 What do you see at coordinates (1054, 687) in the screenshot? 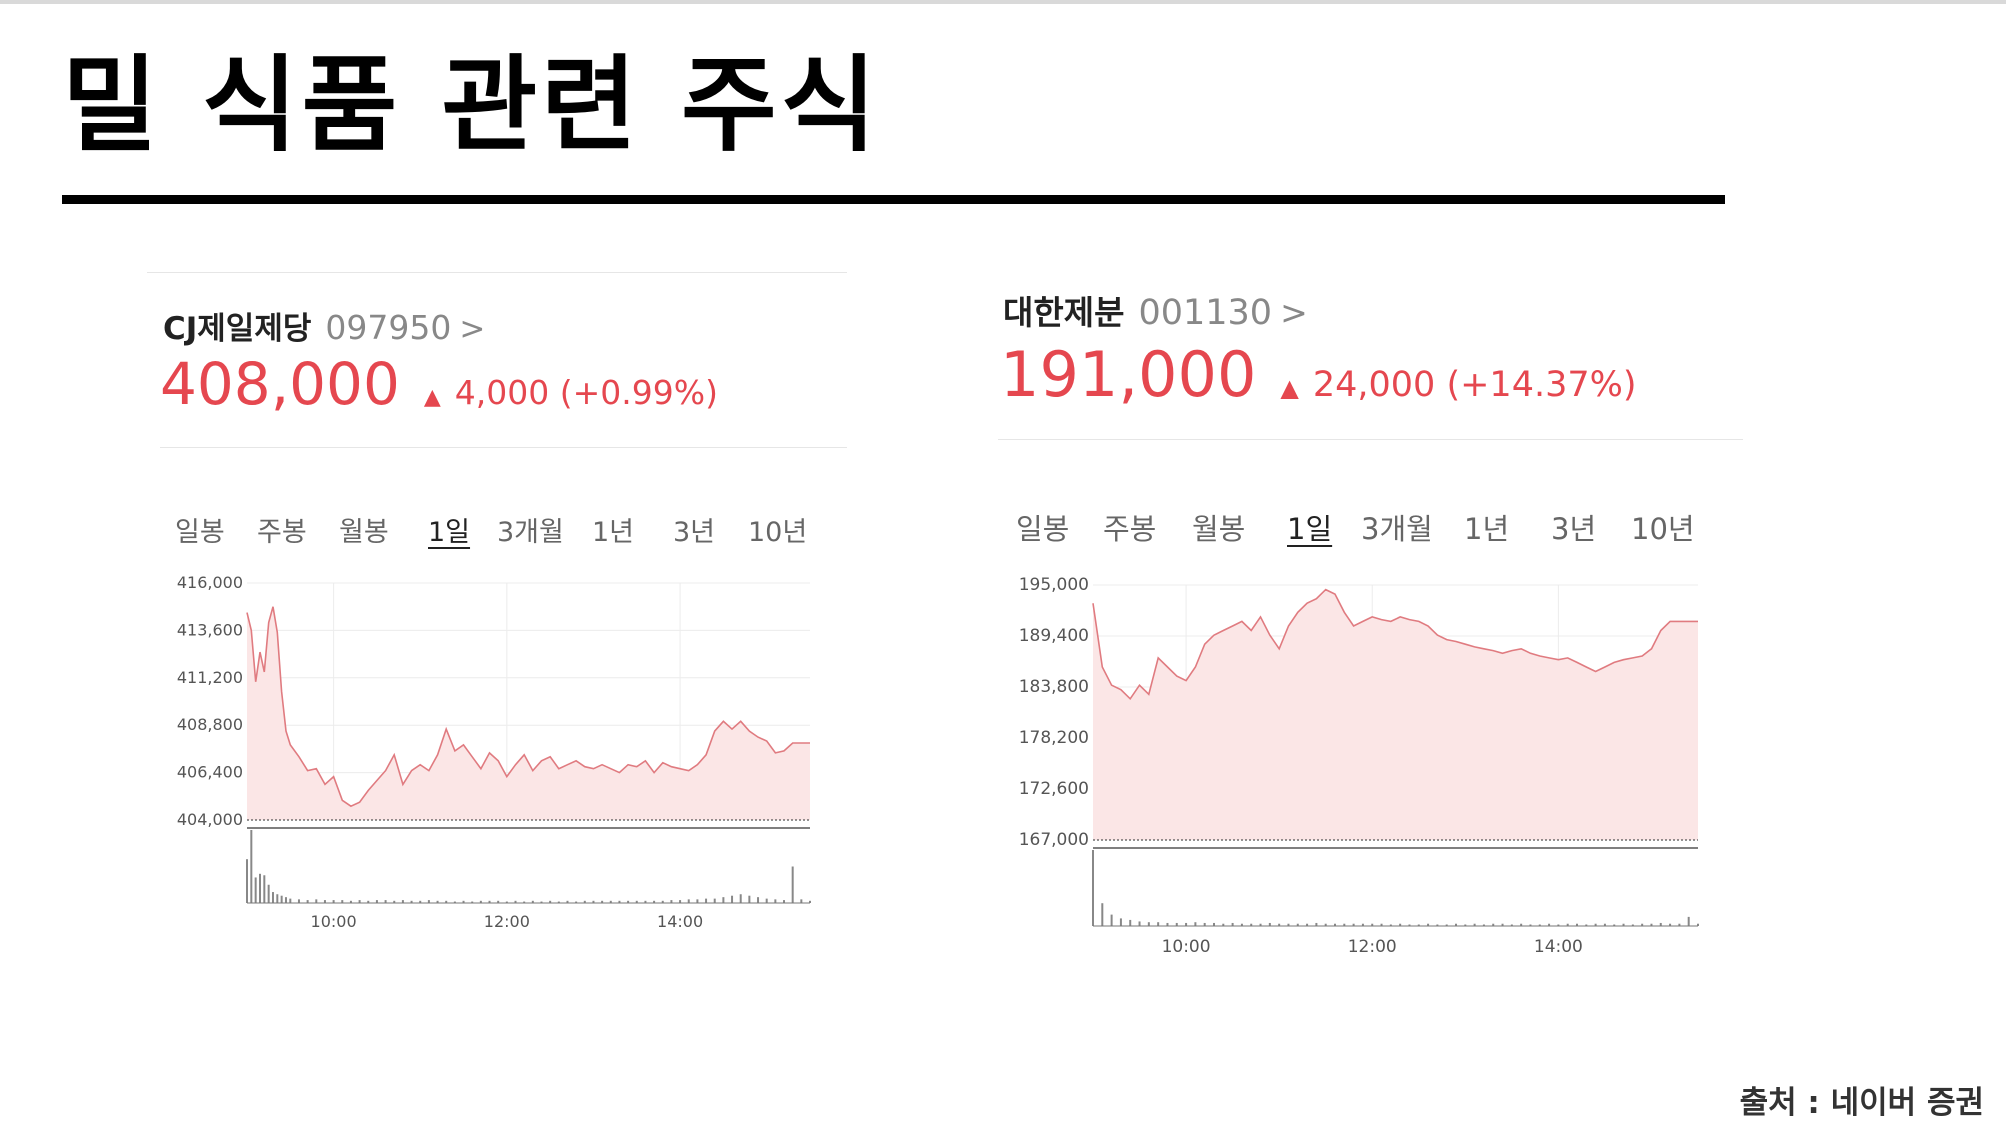
I see `y-tick-label: 183,800` at bounding box center [1054, 687].